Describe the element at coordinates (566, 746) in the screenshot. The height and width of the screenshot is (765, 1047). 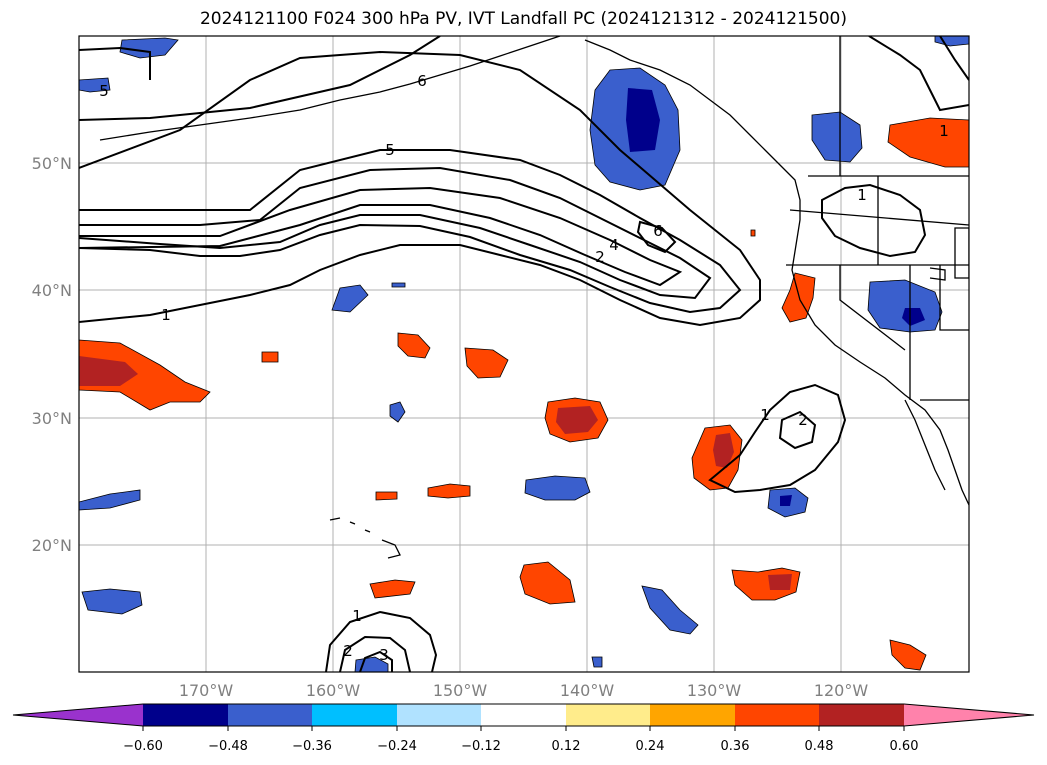
I see `colorbar-tick: 0.12` at that location.